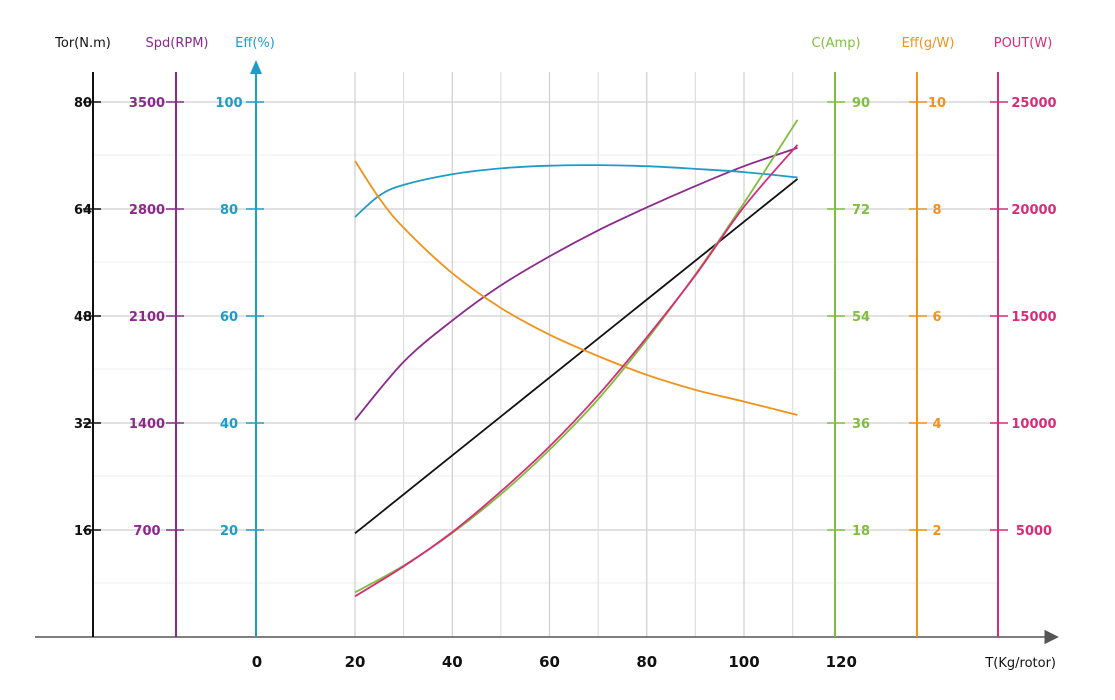 The height and width of the screenshot is (700, 1115). I want to click on tick-label-gw: 10, so click(937, 103).